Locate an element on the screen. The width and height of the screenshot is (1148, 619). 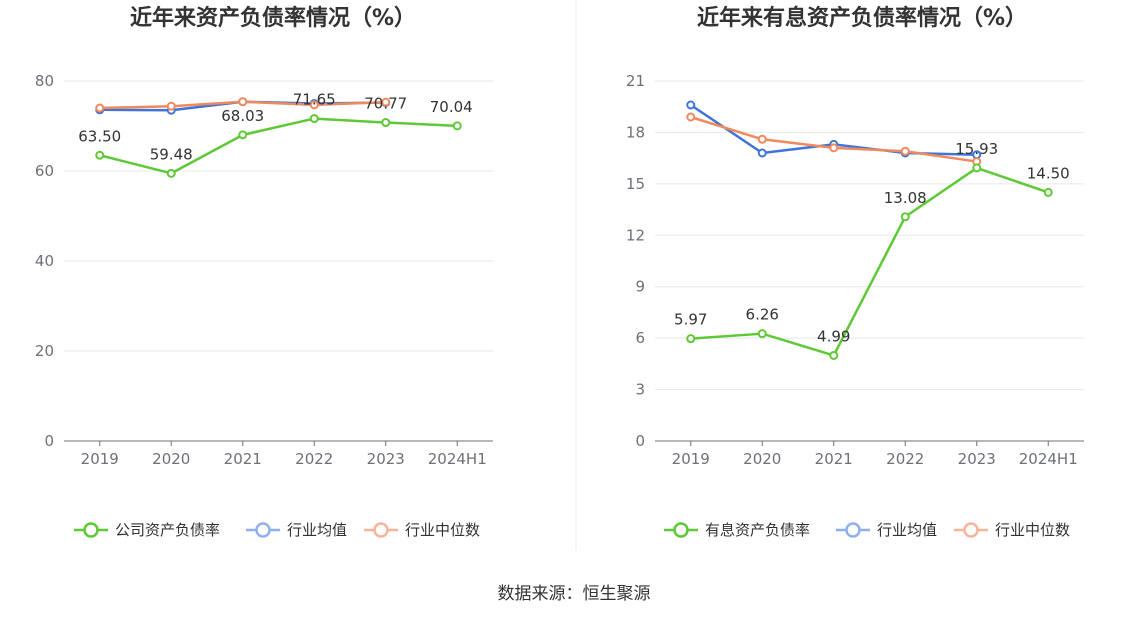
data-label: 4.99 is located at coordinates (833, 336).